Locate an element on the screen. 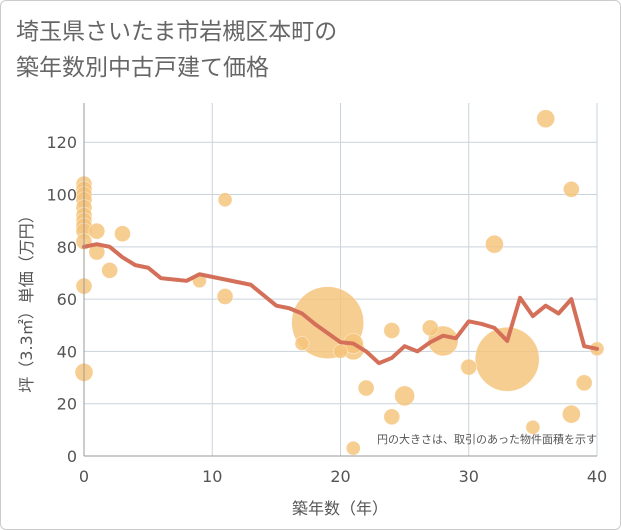 This screenshot has height=530, width=621. x-tick-label: 10 is located at coordinates (212, 476).